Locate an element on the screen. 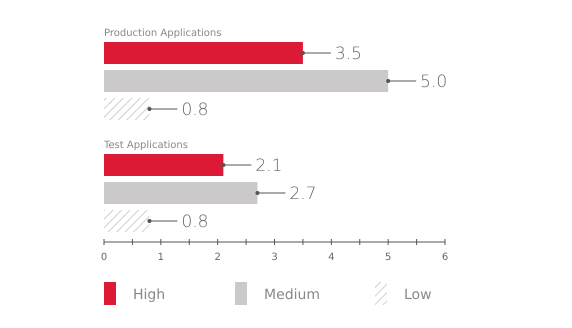  data-label: 3.5 is located at coordinates (348, 54).